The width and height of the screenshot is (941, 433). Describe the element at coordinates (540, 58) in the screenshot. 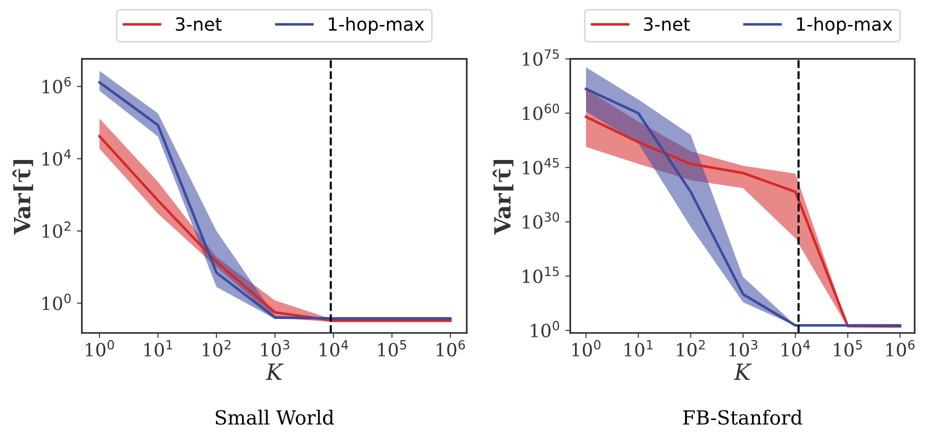

I see `y-tick-label: 10$^{75}$` at that location.